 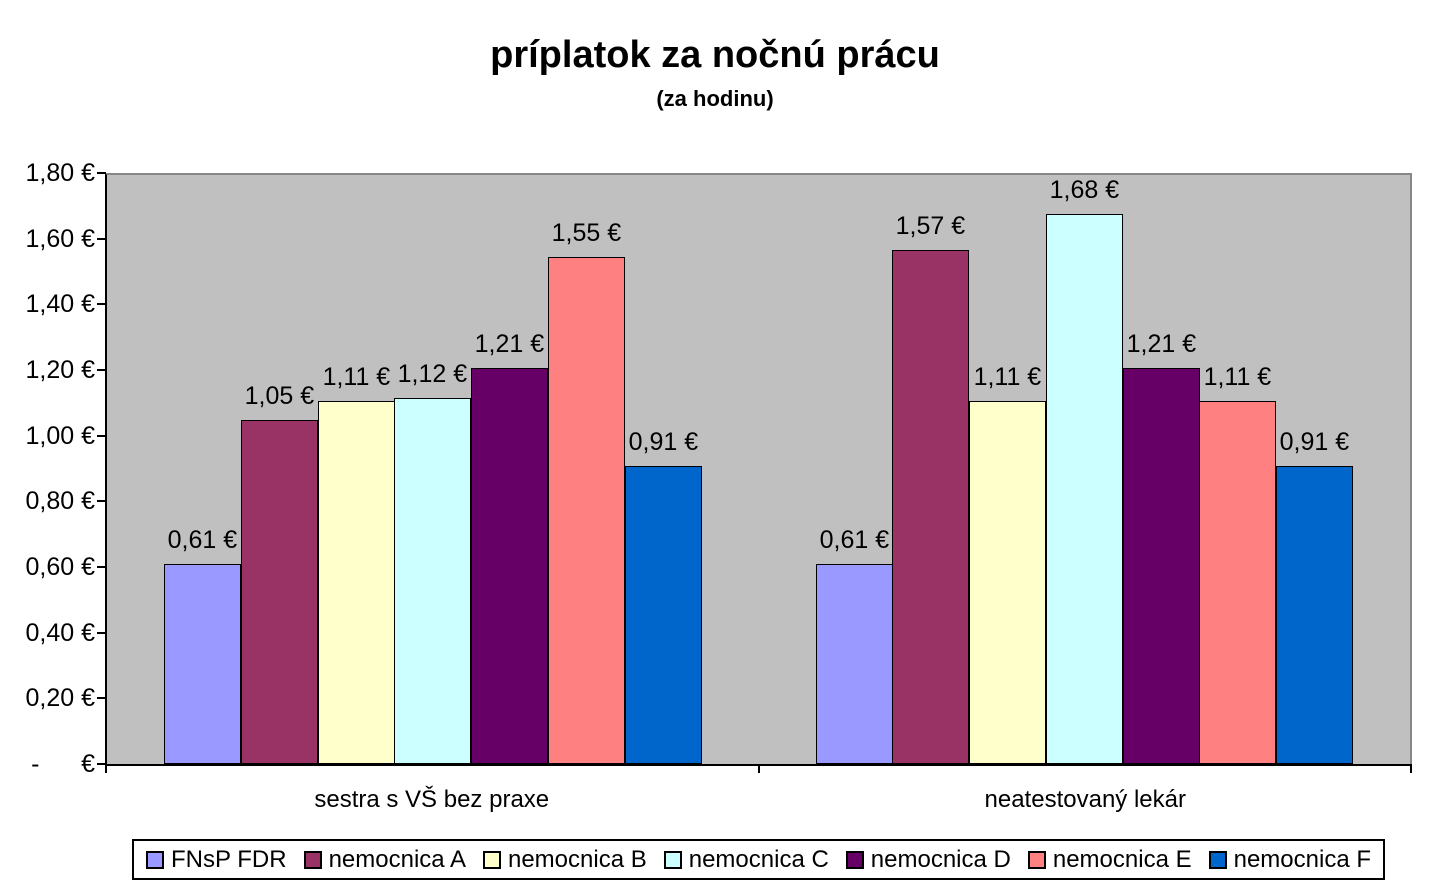 What do you see at coordinates (60, 567) in the screenshot?
I see `y-tick-label: 0,60 €` at bounding box center [60, 567].